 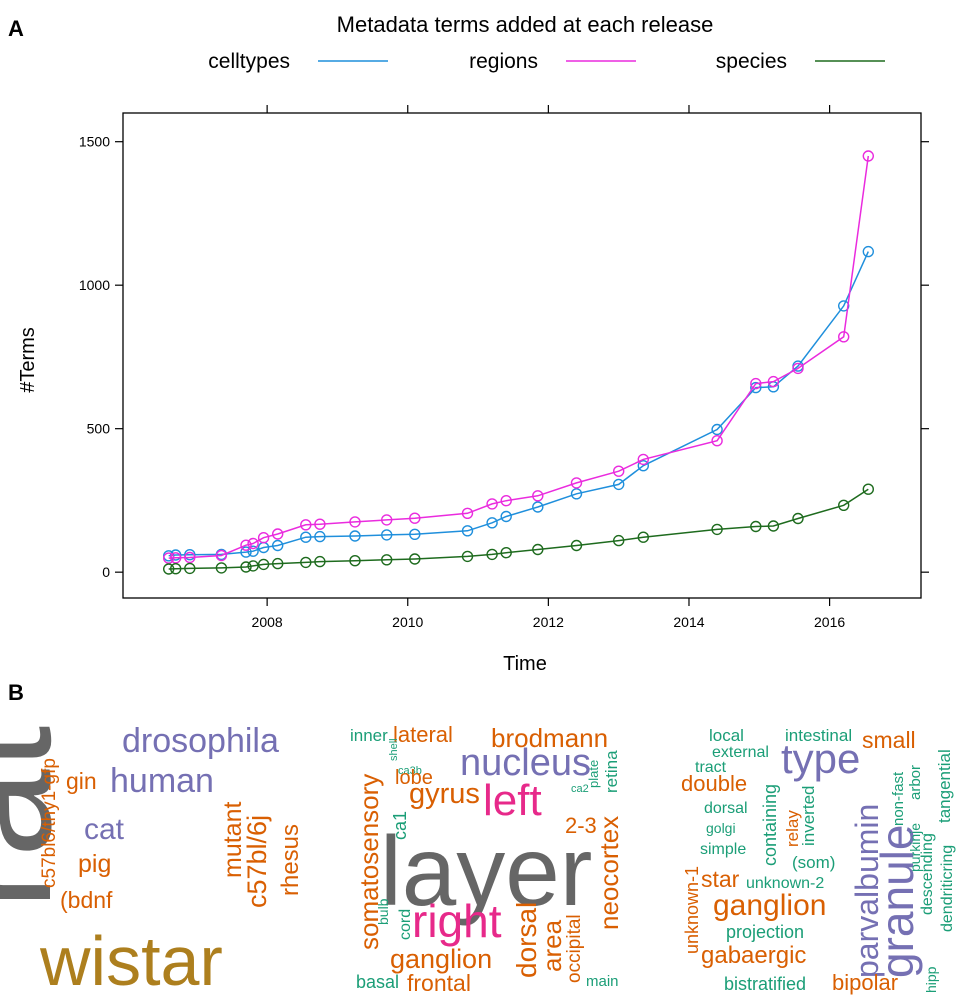 I want to click on word: star, so click(x=720, y=879).